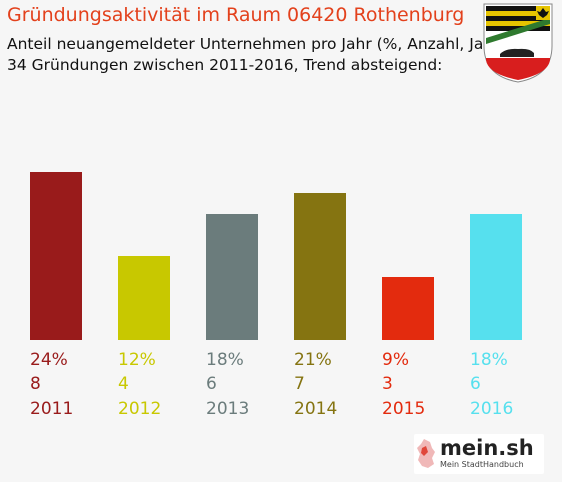  I want to click on year-label-2014: 2014, so click(315, 409).